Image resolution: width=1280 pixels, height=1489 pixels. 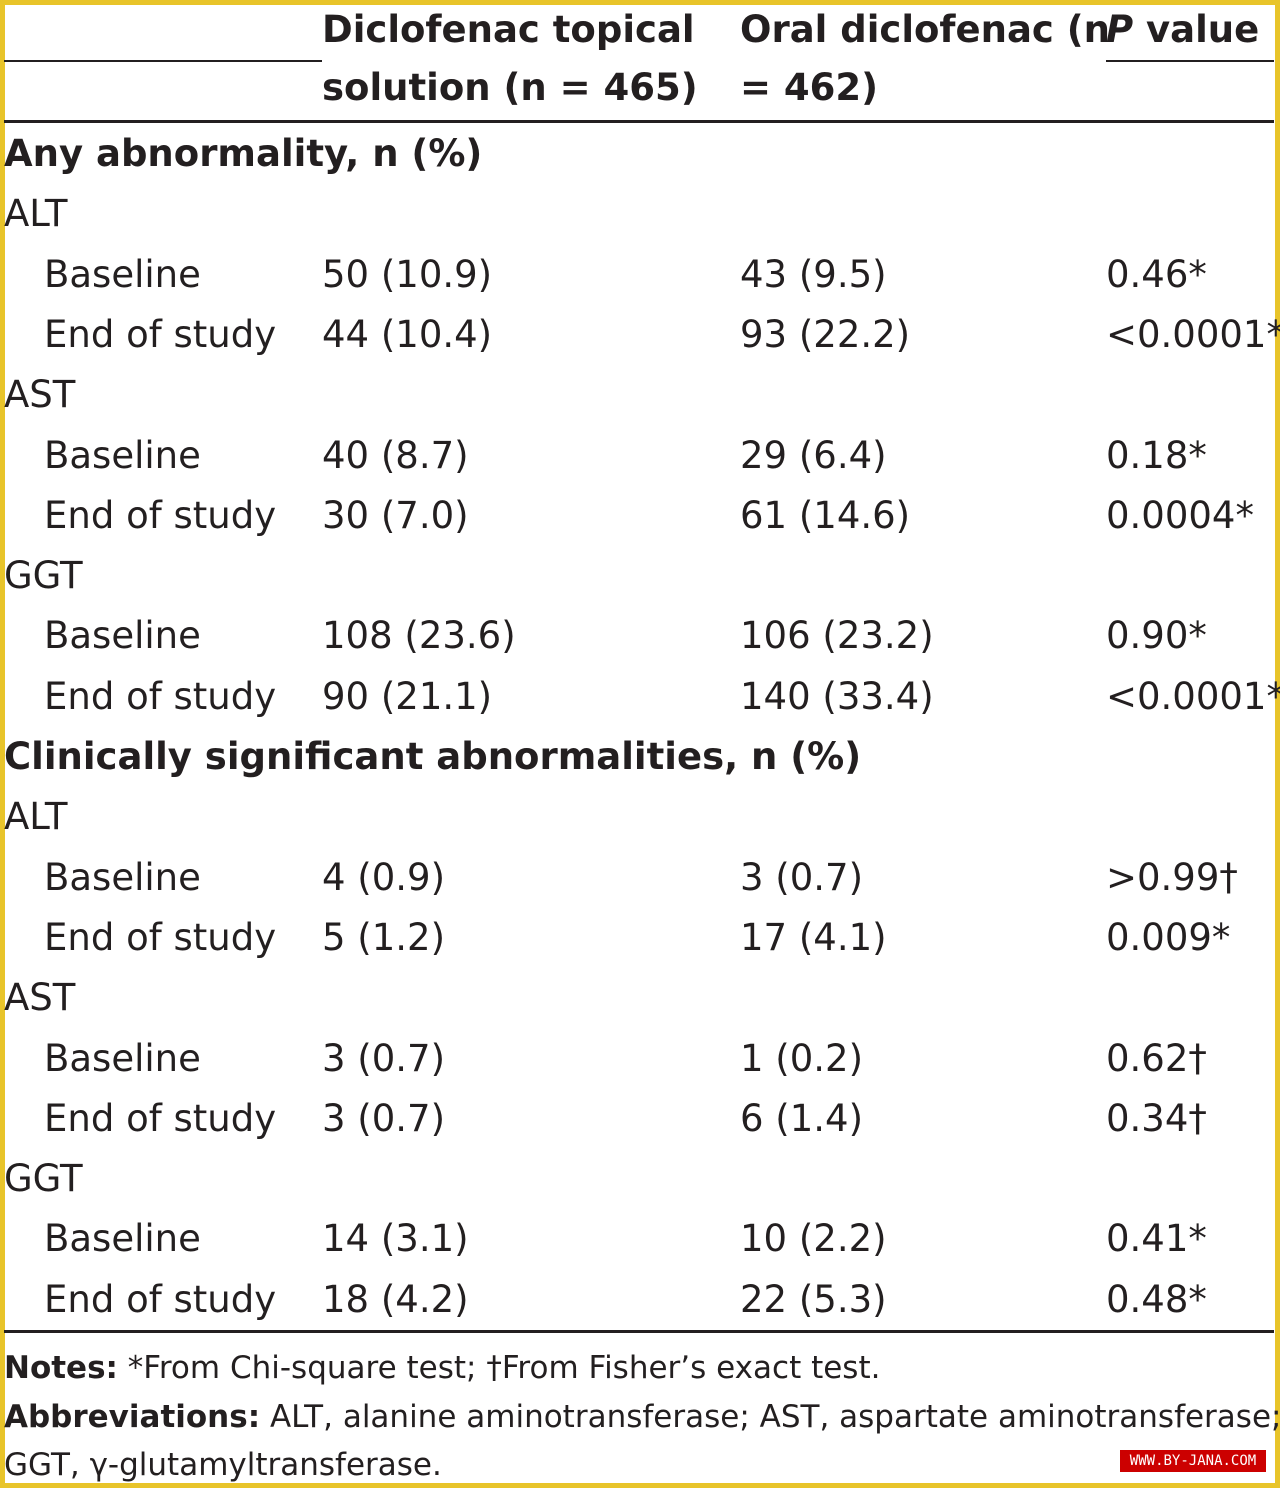 What do you see at coordinates (510, 87) in the screenshot?
I see `header-topical-line2: solution (n = 465)` at bounding box center [510, 87].